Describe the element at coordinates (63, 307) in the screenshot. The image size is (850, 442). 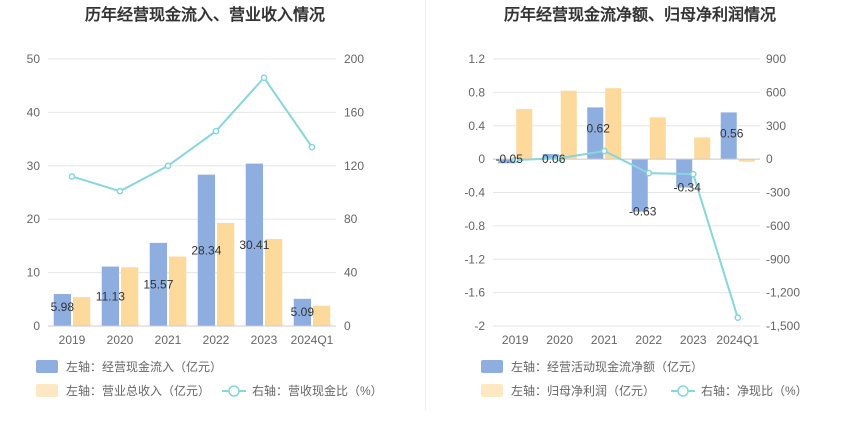
I see `bar-data-label: 5.98` at that location.